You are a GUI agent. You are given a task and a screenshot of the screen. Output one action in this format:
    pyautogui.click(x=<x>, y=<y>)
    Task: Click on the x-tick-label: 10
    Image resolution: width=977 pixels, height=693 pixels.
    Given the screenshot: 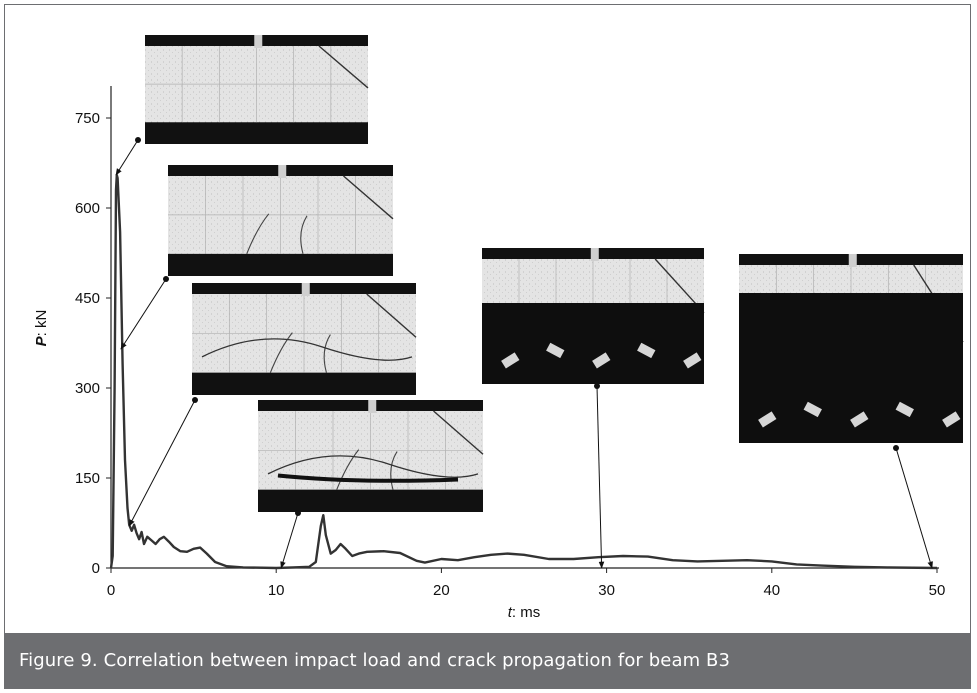 What is the action you would take?
    pyautogui.click(x=276, y=590)
    